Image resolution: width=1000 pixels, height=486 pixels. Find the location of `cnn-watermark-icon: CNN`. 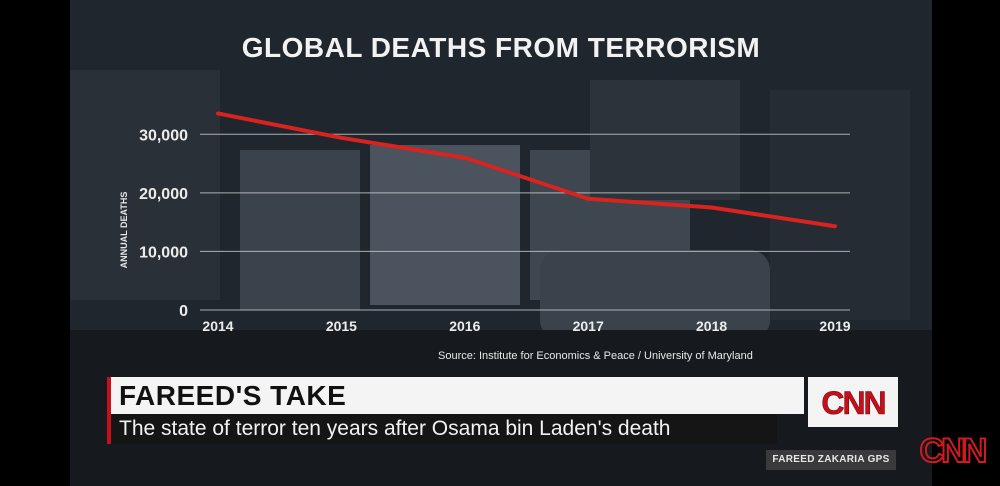

cnn-watermark-icon: CNN is located at coordinates (953, 450).